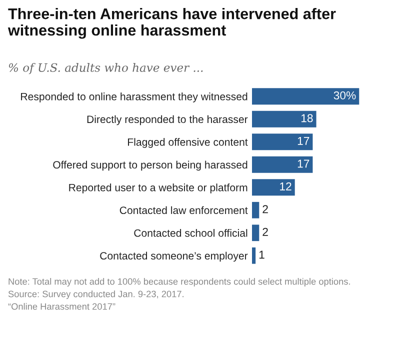 The width and height of the screenshot is (420, 352). What do you see at coordinates (261, 254) in the screenshot?
I see `data-label: 1` at bounding box center [261, 254].